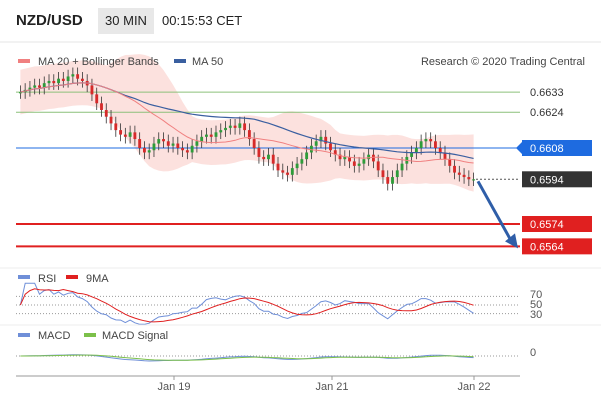 Image resolution: width=601 pixels, height=407 pixels. Describe the element at coordinates (324, 384) in the screenshot. I see `x-axis: Jan 19 Jan 21 Jan 22` at that location.